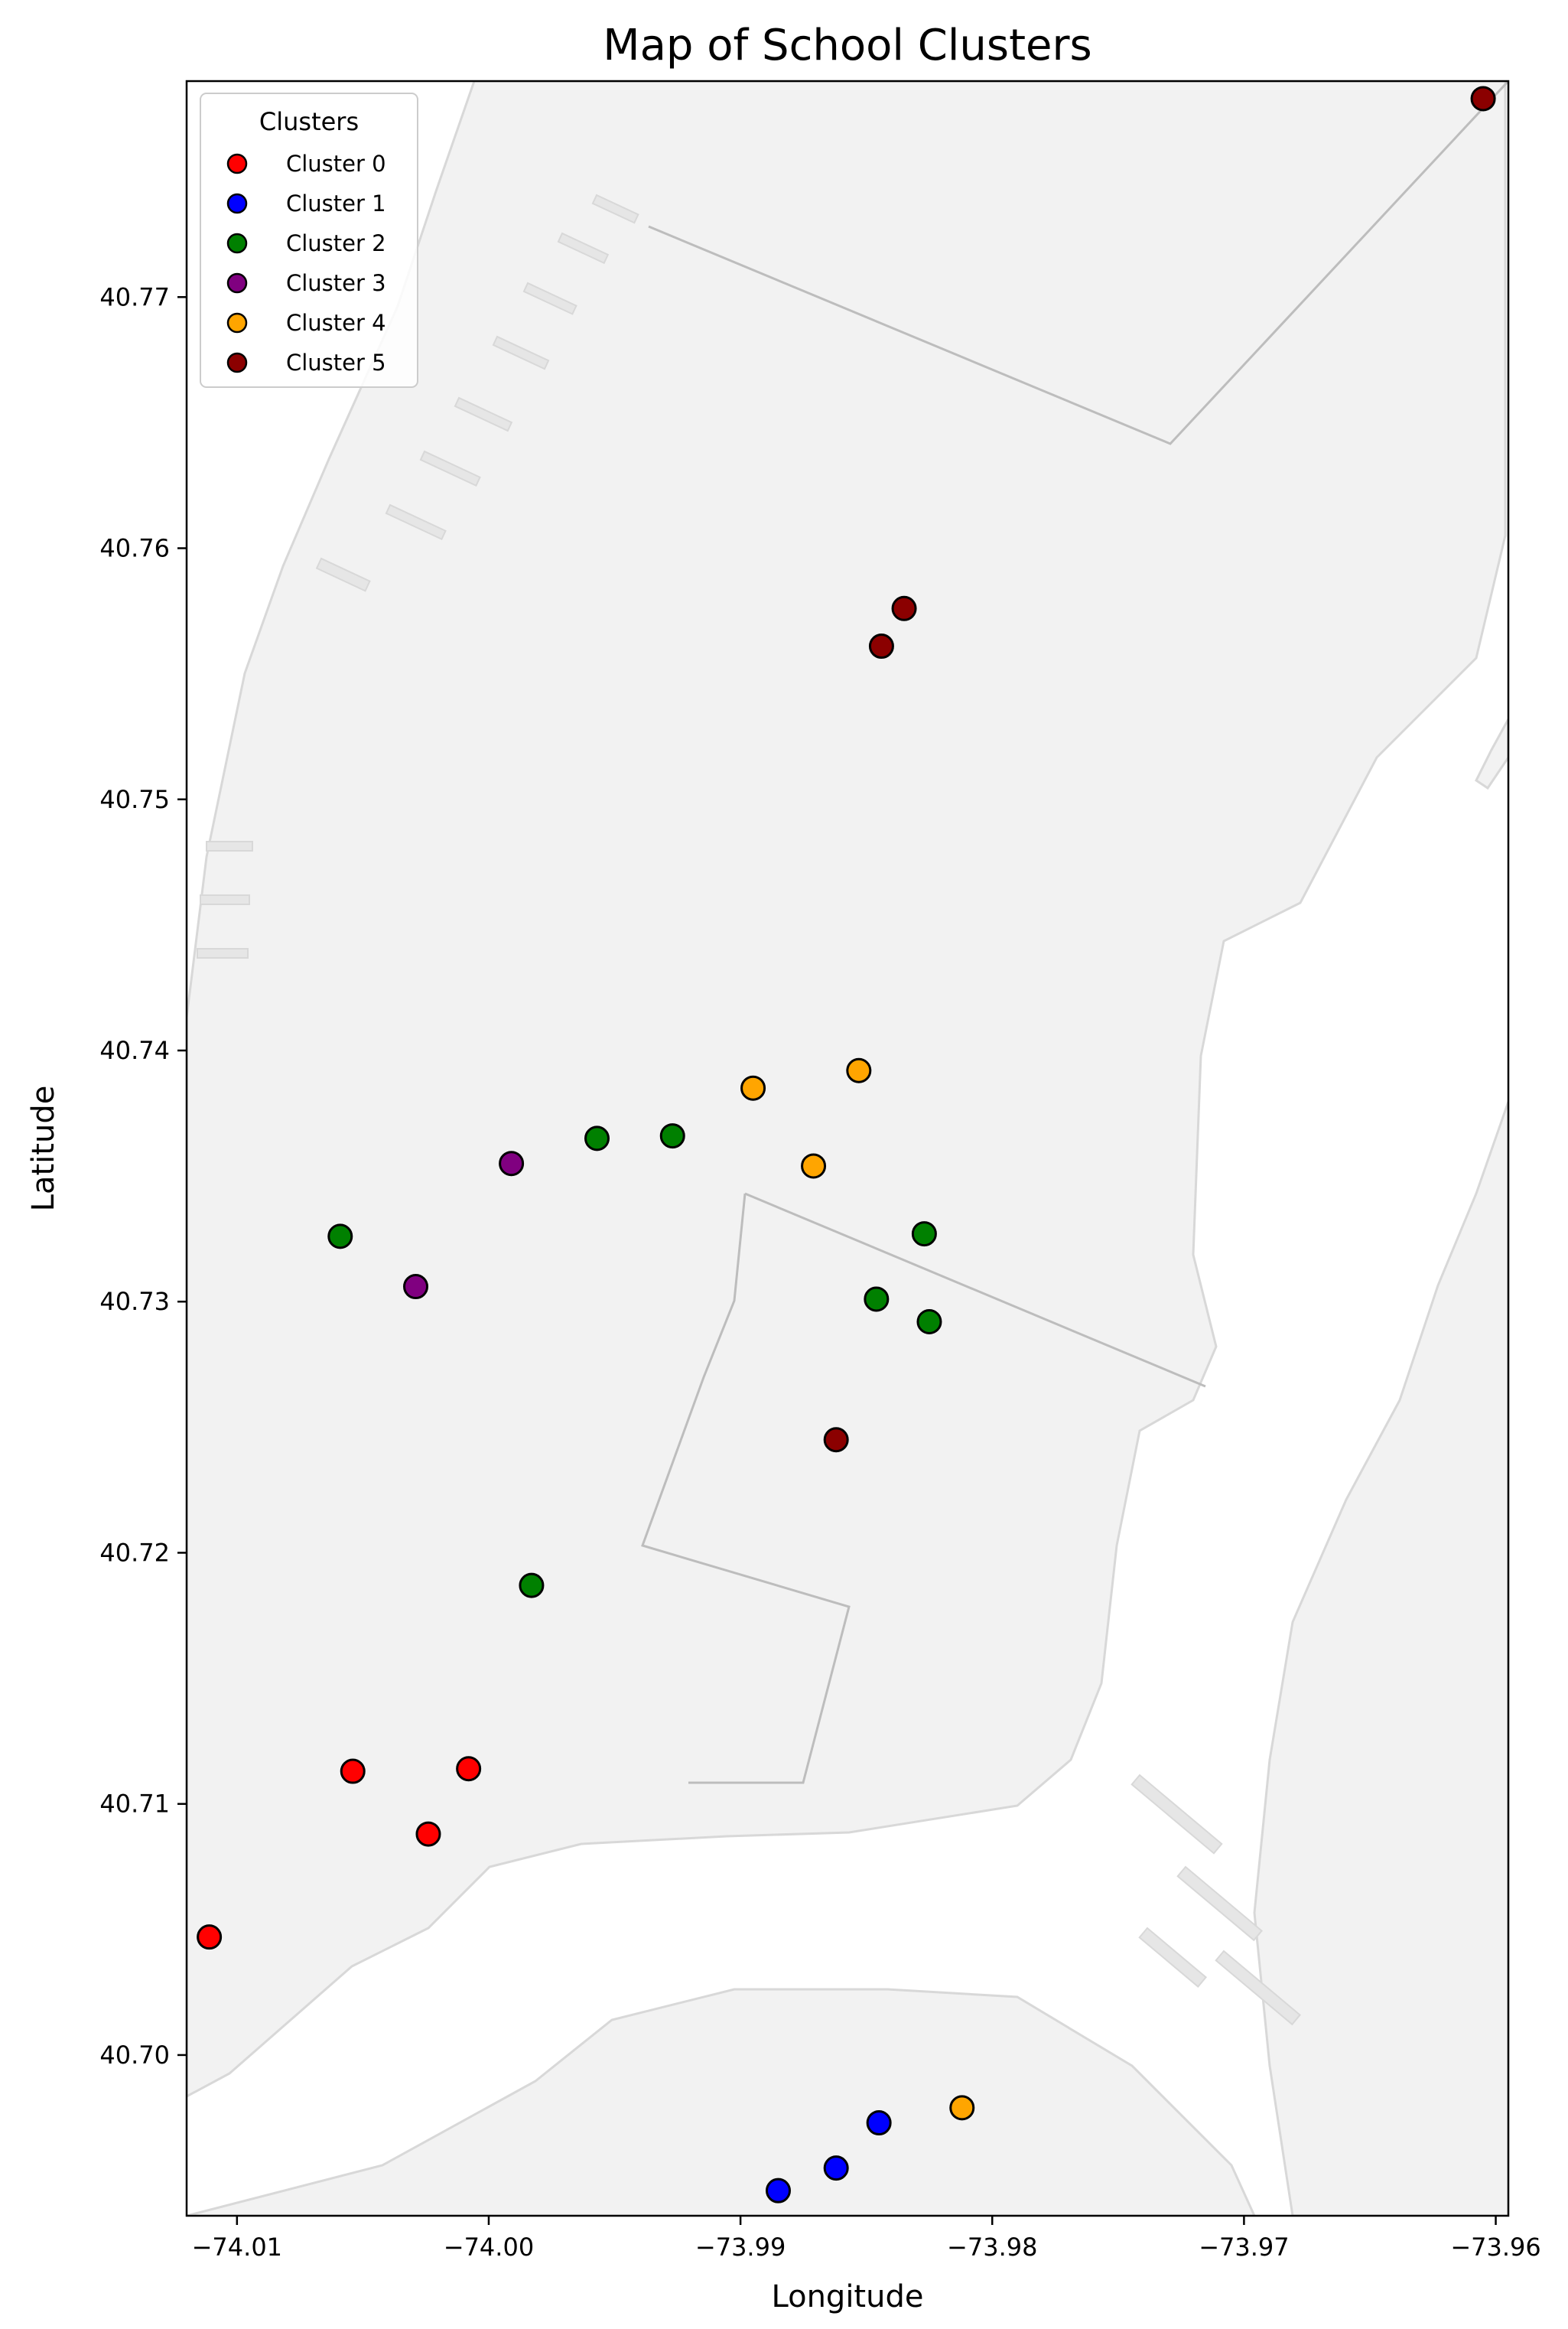  I want to click on y-tick-label: 40.76, so click(134, 548).